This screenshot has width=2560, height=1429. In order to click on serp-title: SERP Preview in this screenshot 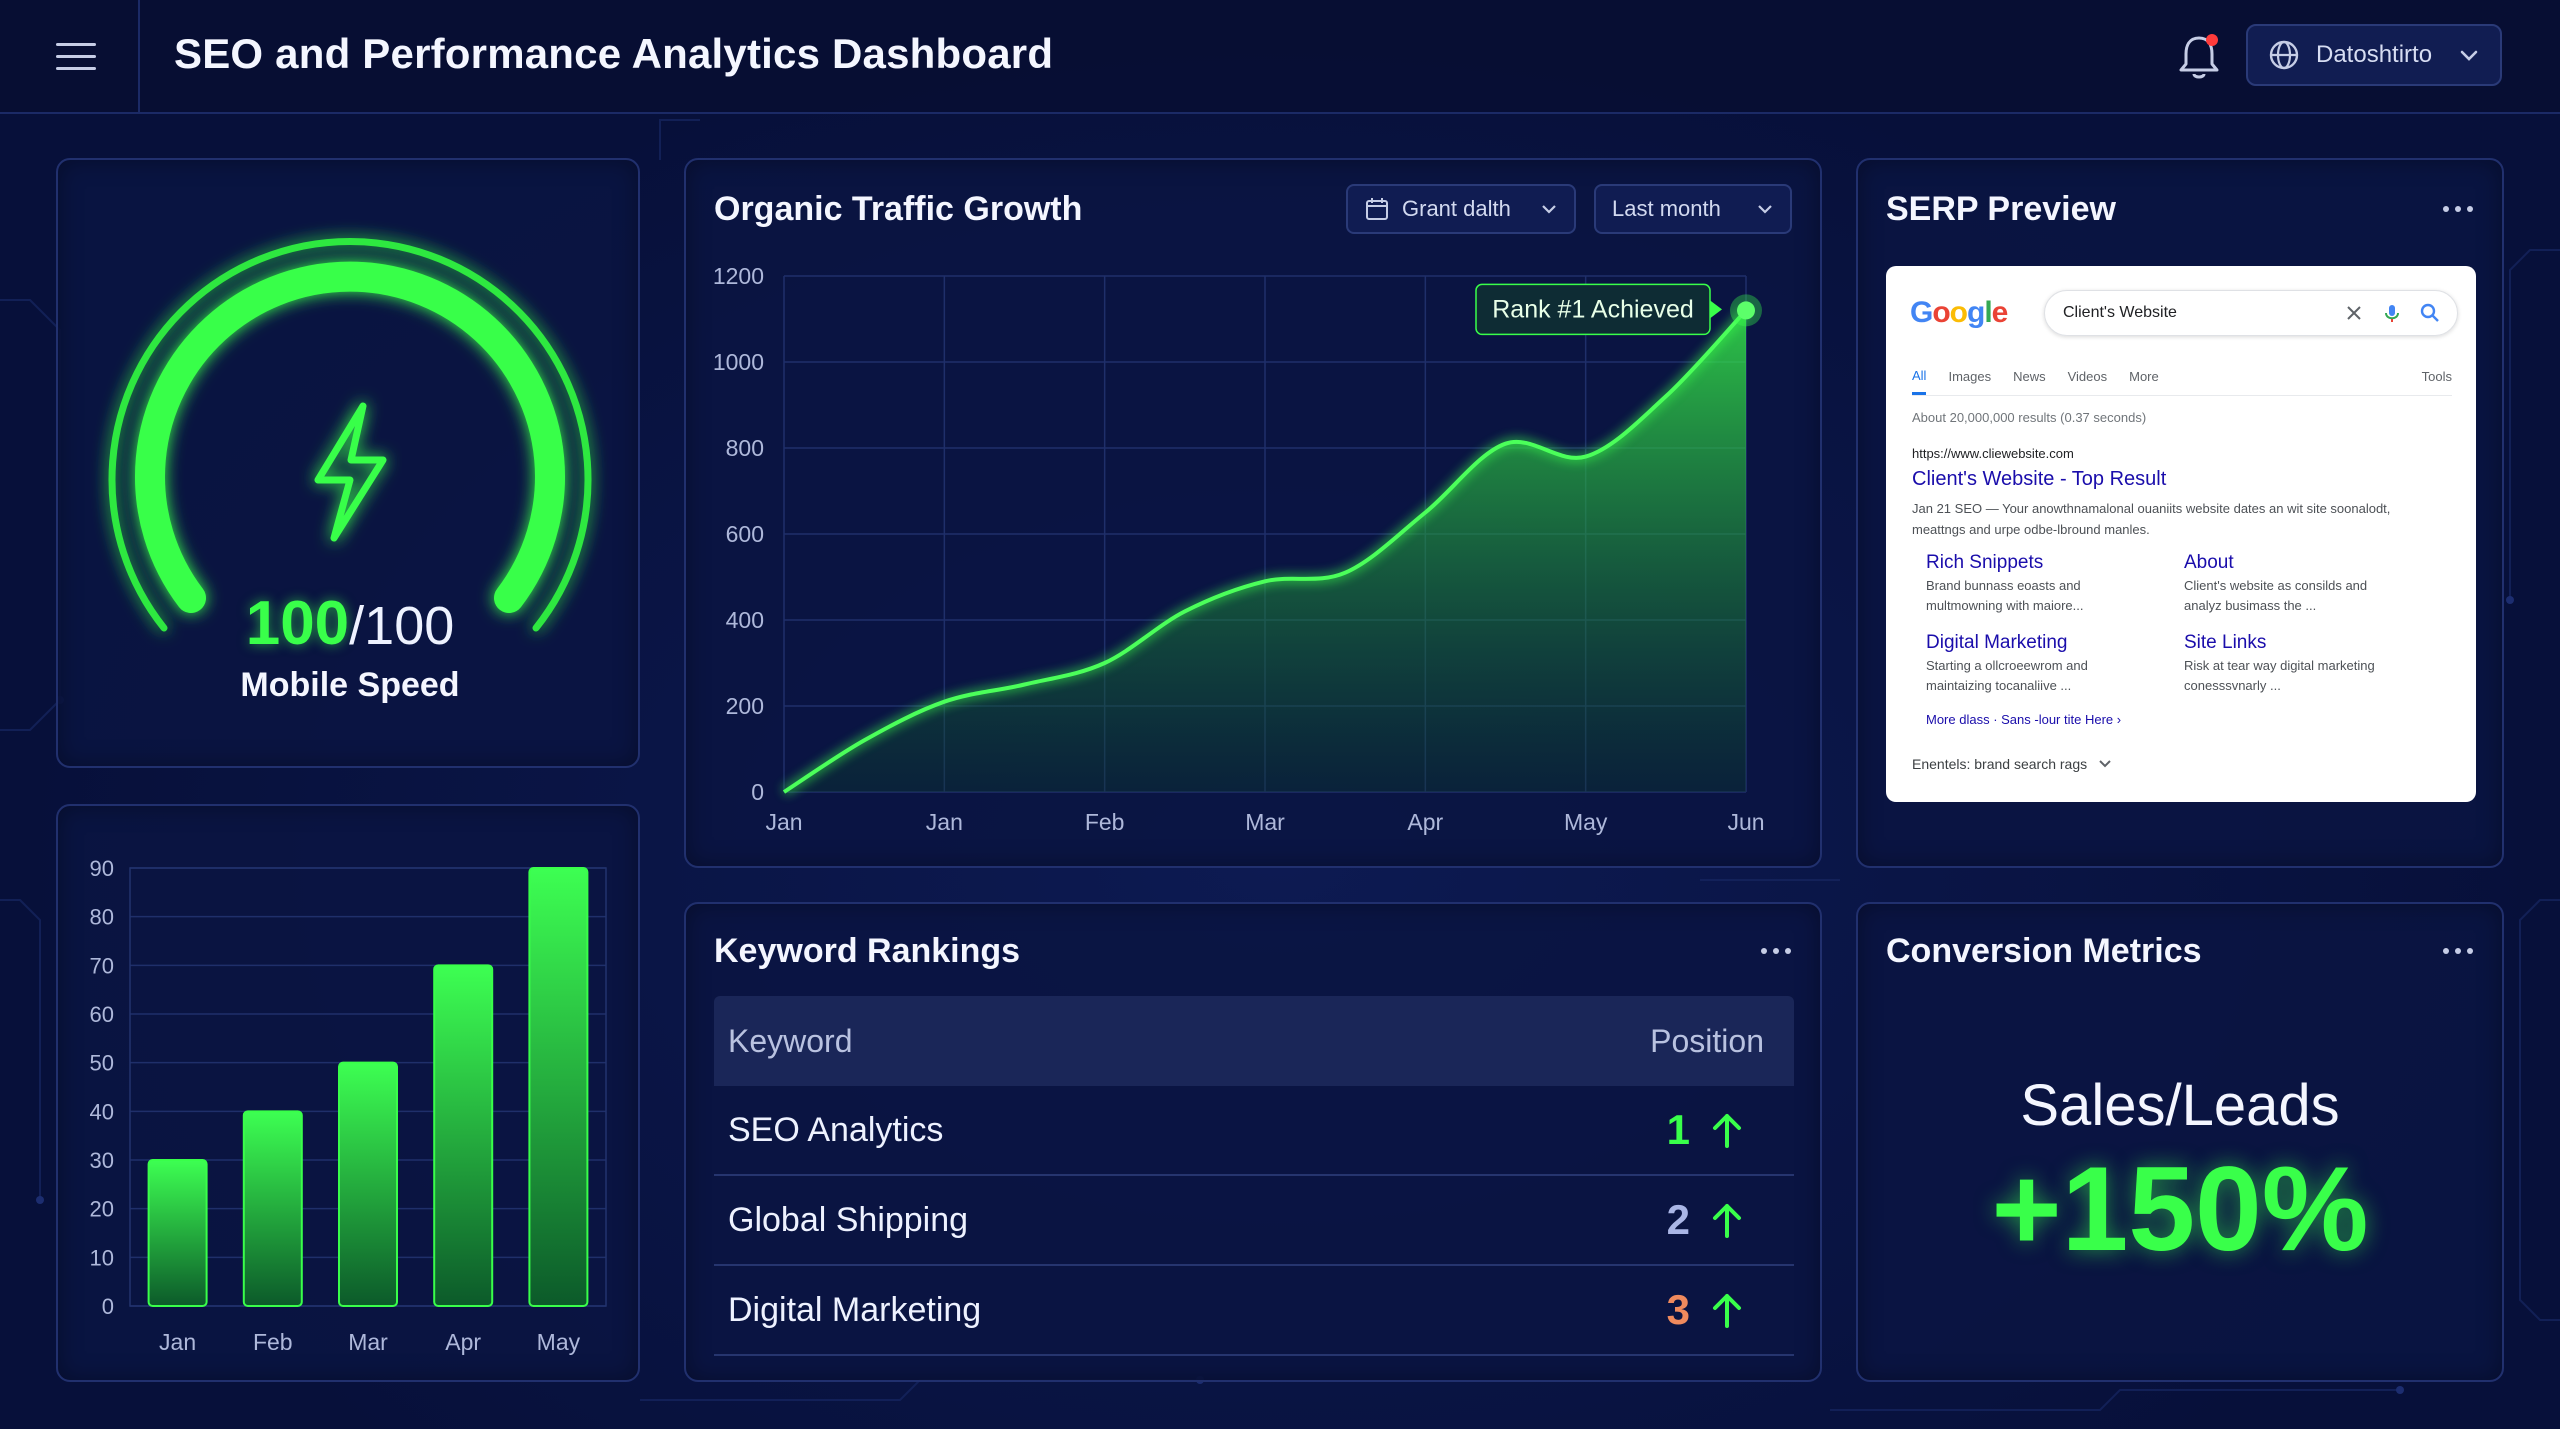, I will do `click(2001, 209)`.